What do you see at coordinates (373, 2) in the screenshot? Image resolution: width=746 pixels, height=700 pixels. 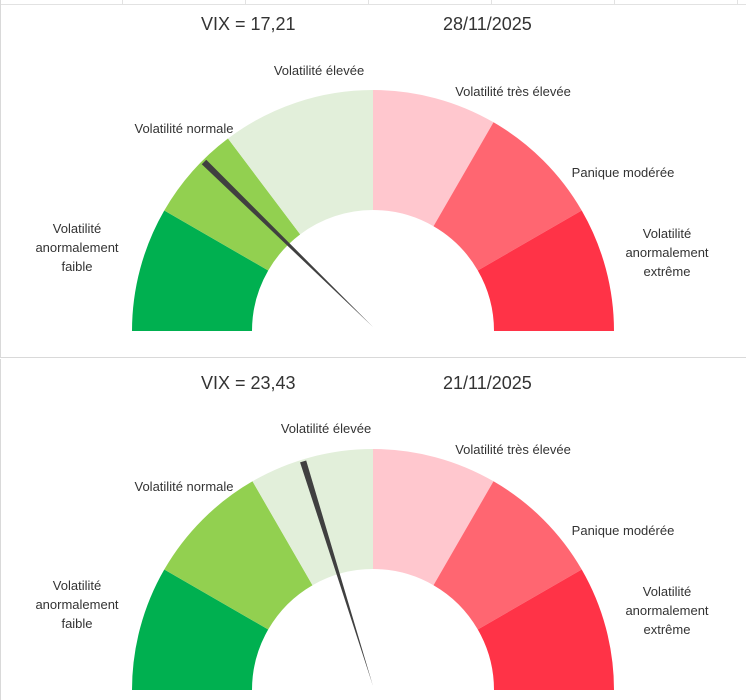 I see `spreadsheet-gridlines` at bounding box center [373, 2].